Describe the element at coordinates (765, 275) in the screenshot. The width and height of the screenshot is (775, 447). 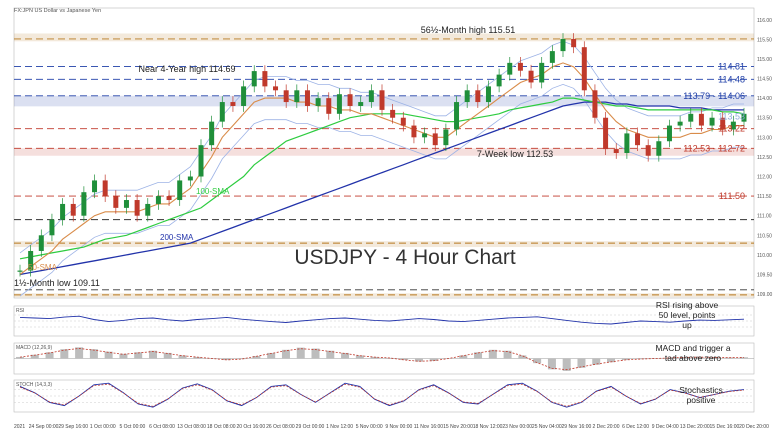
I see `y-tick-label: 109.50` at that location.